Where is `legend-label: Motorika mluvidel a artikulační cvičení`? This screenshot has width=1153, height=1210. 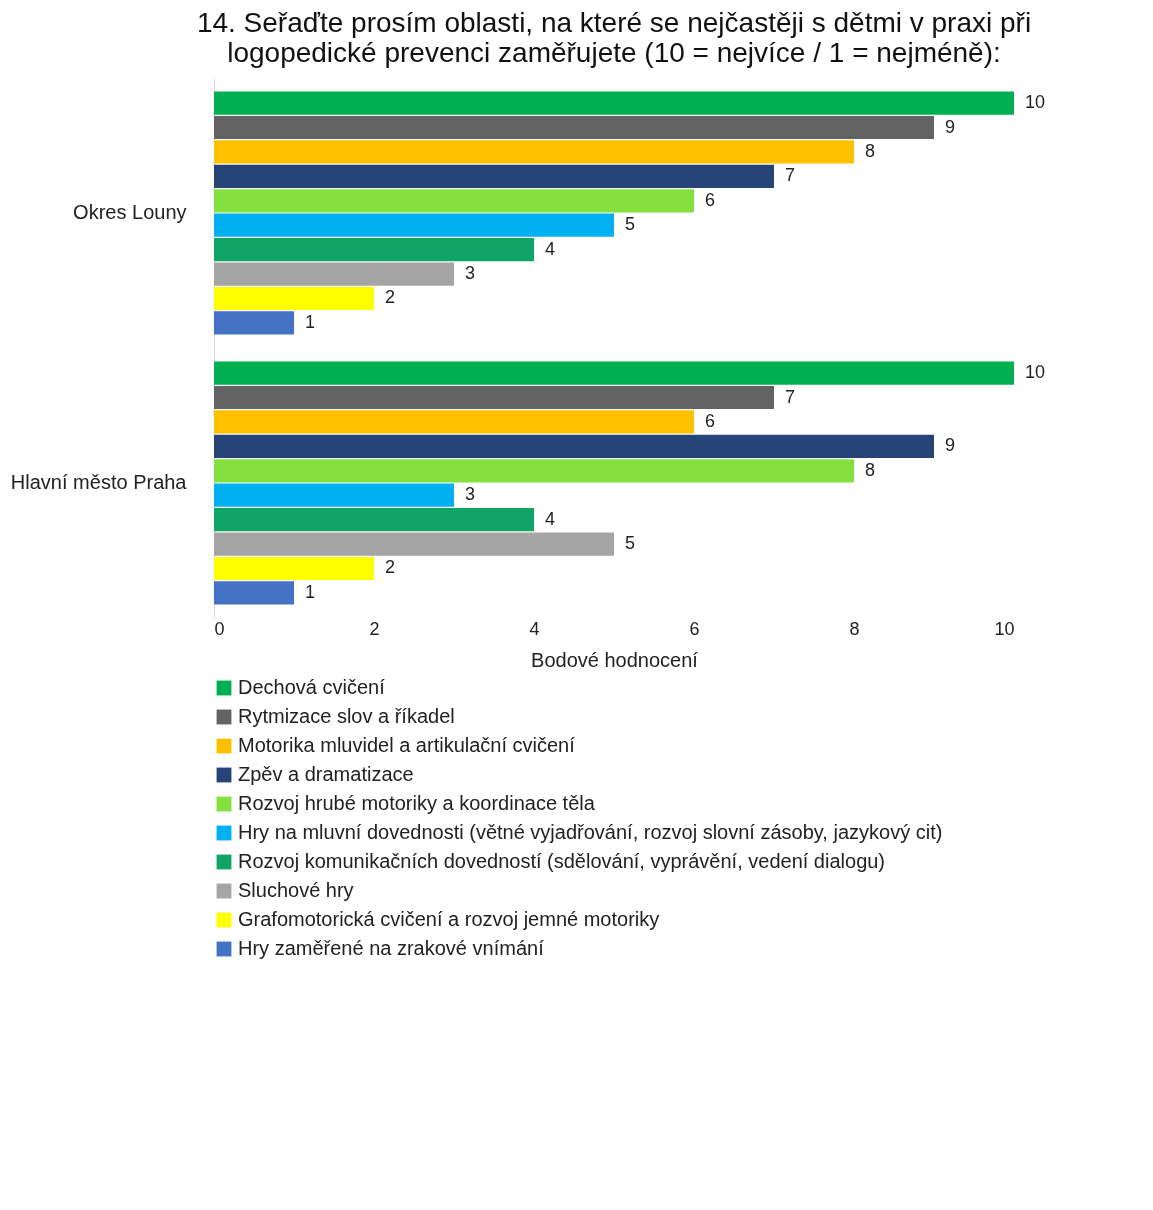 legend-label: Motorika mluvidel a artikulační cvičení is located at coordinates (407, 745).